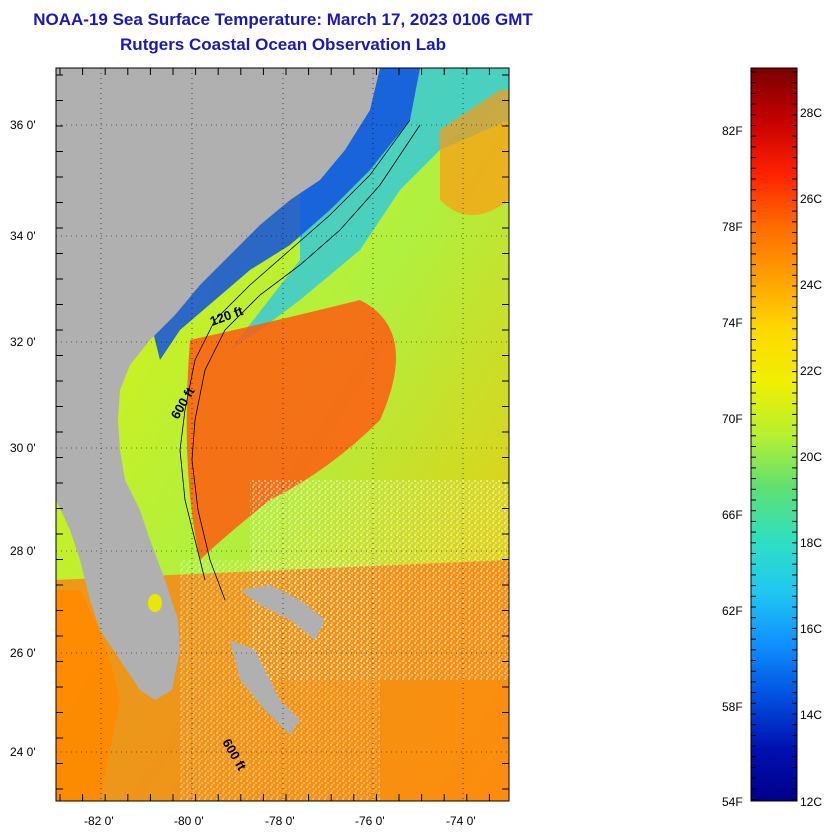 This screenshot has width=833, height=832. I want to click on colorbar-c-label: 18C, so click(811, 543).